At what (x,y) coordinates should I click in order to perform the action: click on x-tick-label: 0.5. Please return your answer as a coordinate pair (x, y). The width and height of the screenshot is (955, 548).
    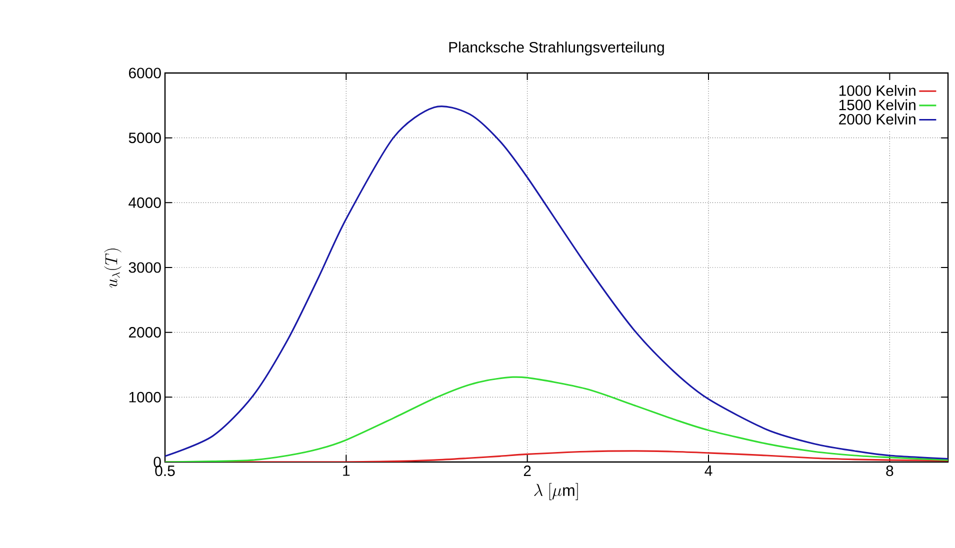
    Looking at the image, I should click on (165, 471).